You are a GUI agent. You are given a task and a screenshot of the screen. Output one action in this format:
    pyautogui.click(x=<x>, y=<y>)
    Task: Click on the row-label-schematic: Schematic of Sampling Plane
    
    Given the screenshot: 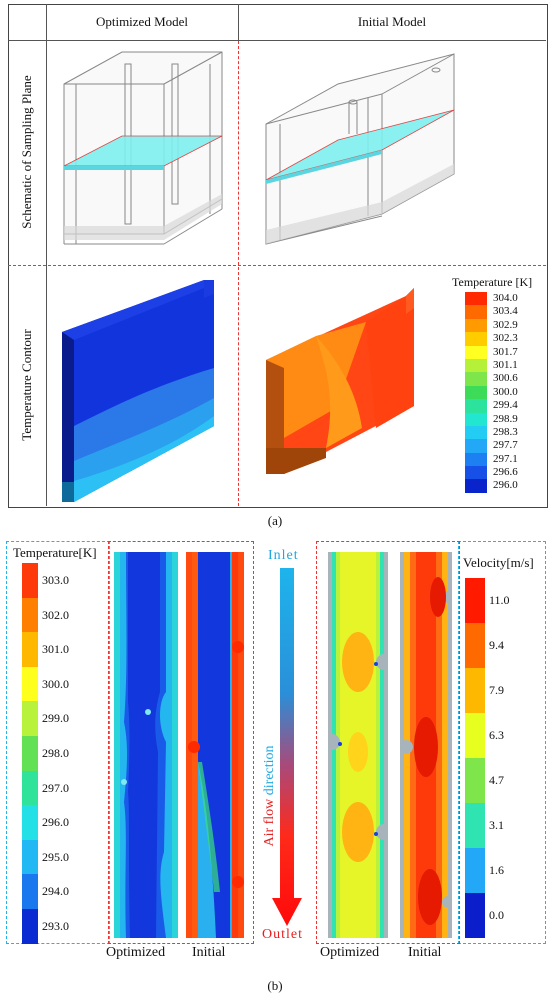 What is the action you would take?
    pyautogui.click(x=26, y=152)
    